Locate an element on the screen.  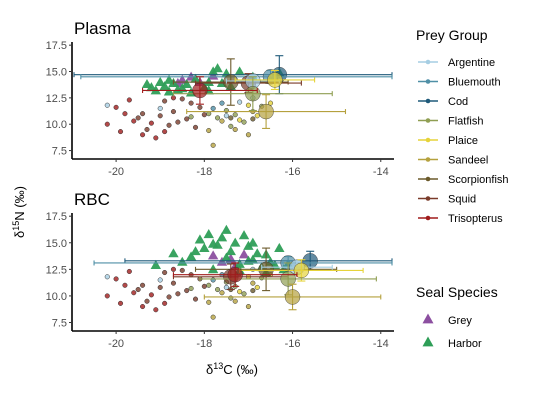
legend-item-cod: Cod is located at coordinates (443, 102).